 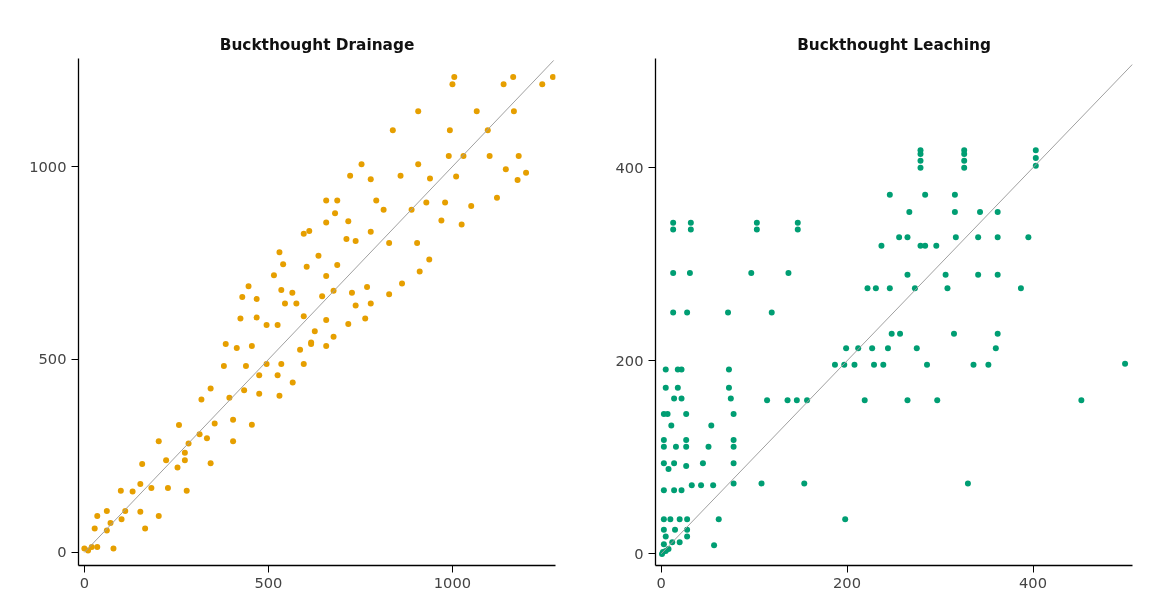 I want to click on chart-title: Buckthought Drainage, so click(x=317, y=44).